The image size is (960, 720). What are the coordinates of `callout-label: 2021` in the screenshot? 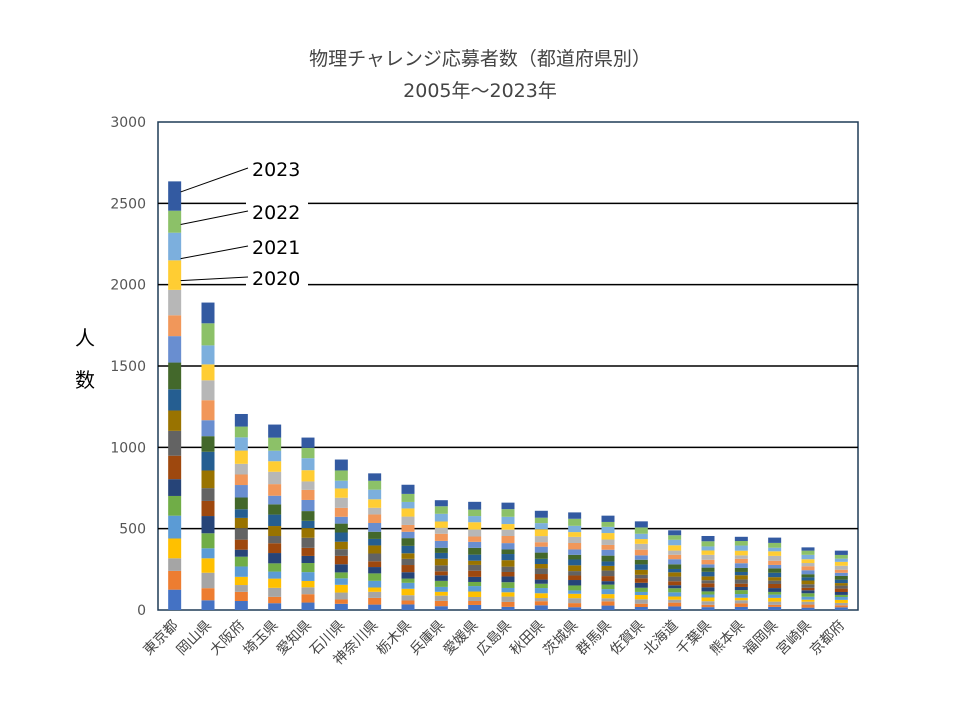 It's located at (276, 248).